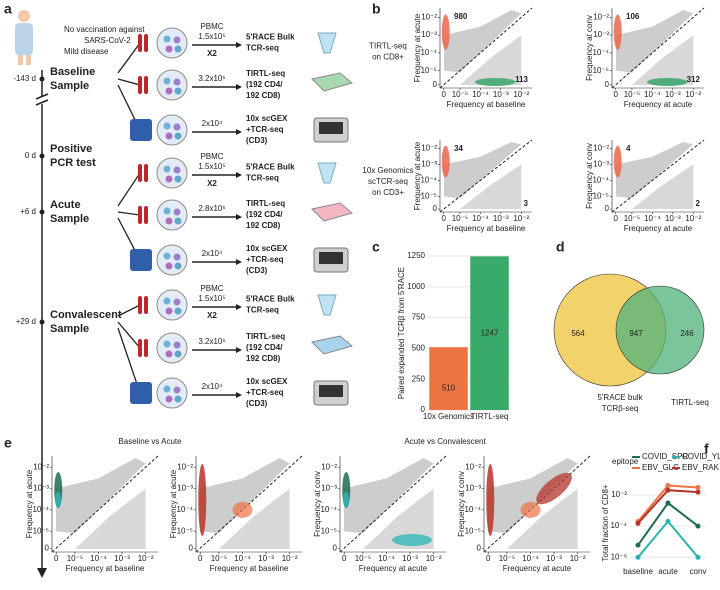  Describe the element at coordinates (488, 558) in the screenshot. I see `x-tick-label: 0` at that location.